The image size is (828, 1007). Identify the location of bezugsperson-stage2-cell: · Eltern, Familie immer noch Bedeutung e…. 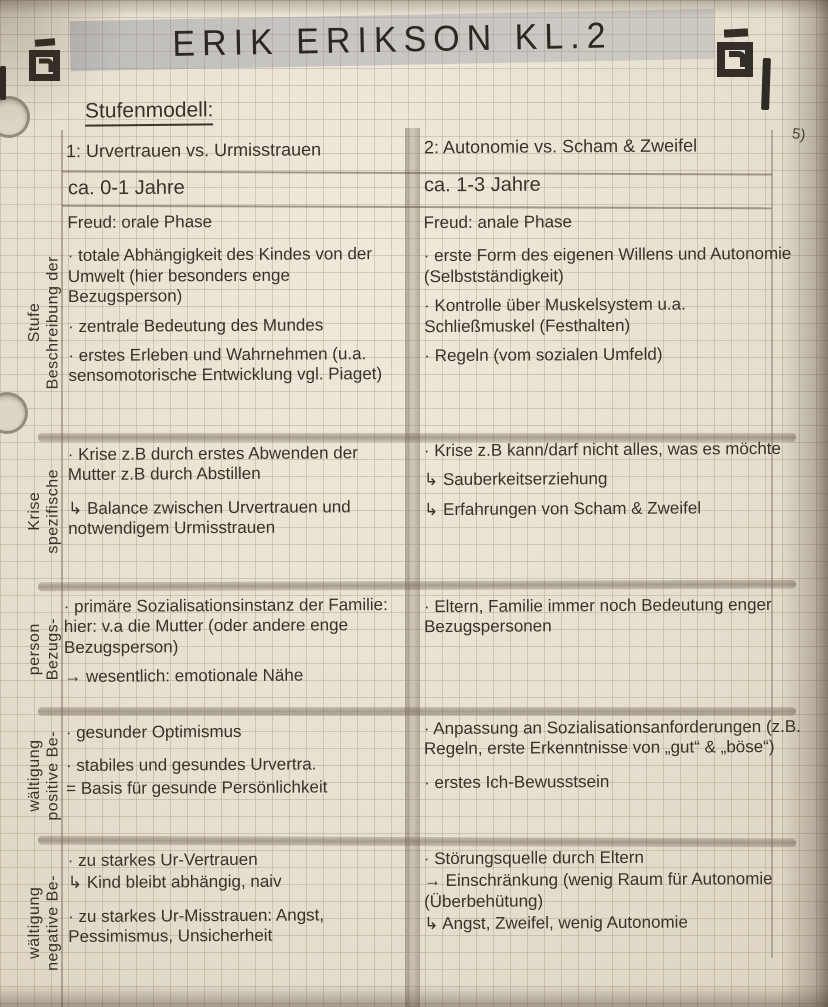
(612, 621).